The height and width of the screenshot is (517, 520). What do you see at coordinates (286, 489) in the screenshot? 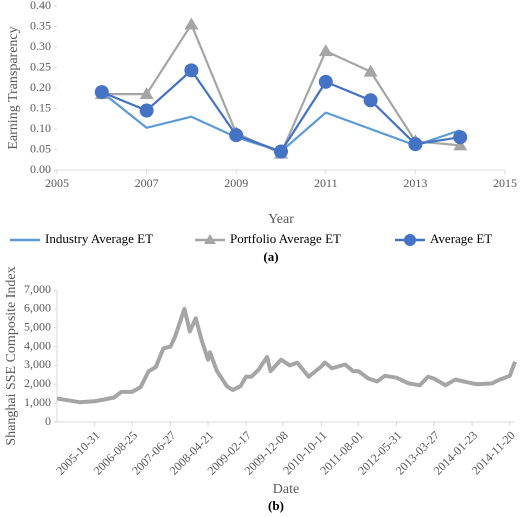
I see `x-axis-label: Date` at bounding box center [286, 489].